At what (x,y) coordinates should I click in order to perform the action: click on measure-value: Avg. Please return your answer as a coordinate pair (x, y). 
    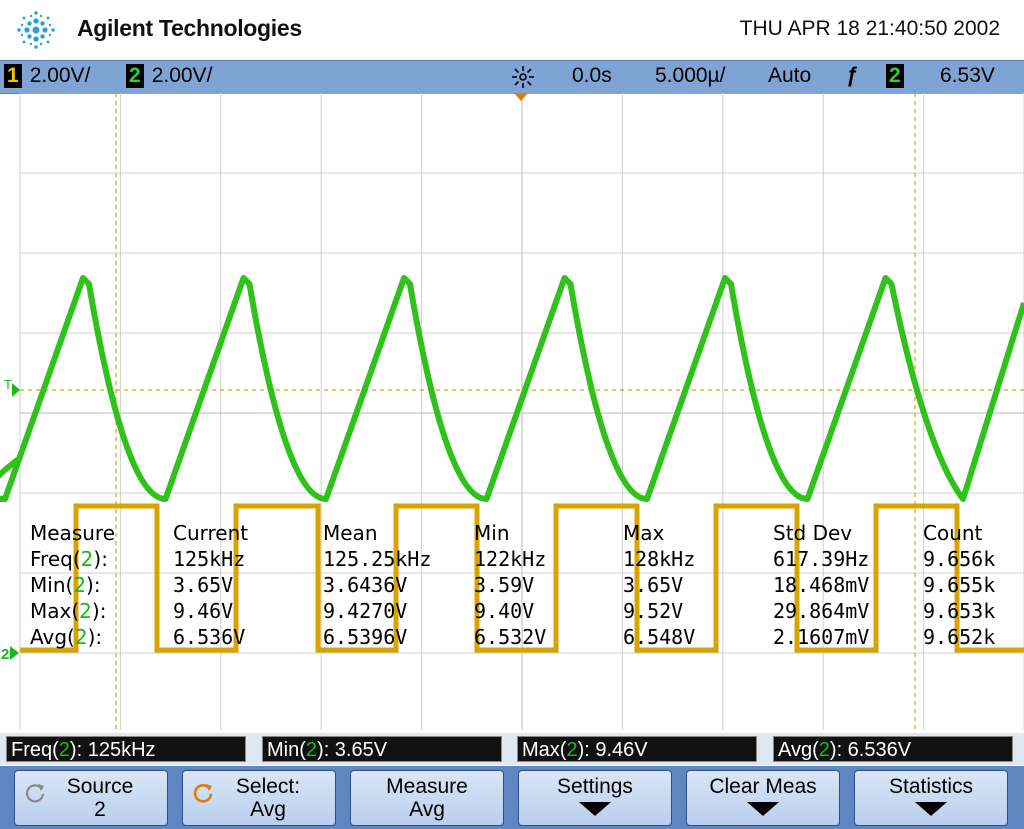
    Looking at the image, I should click on (427, 809).